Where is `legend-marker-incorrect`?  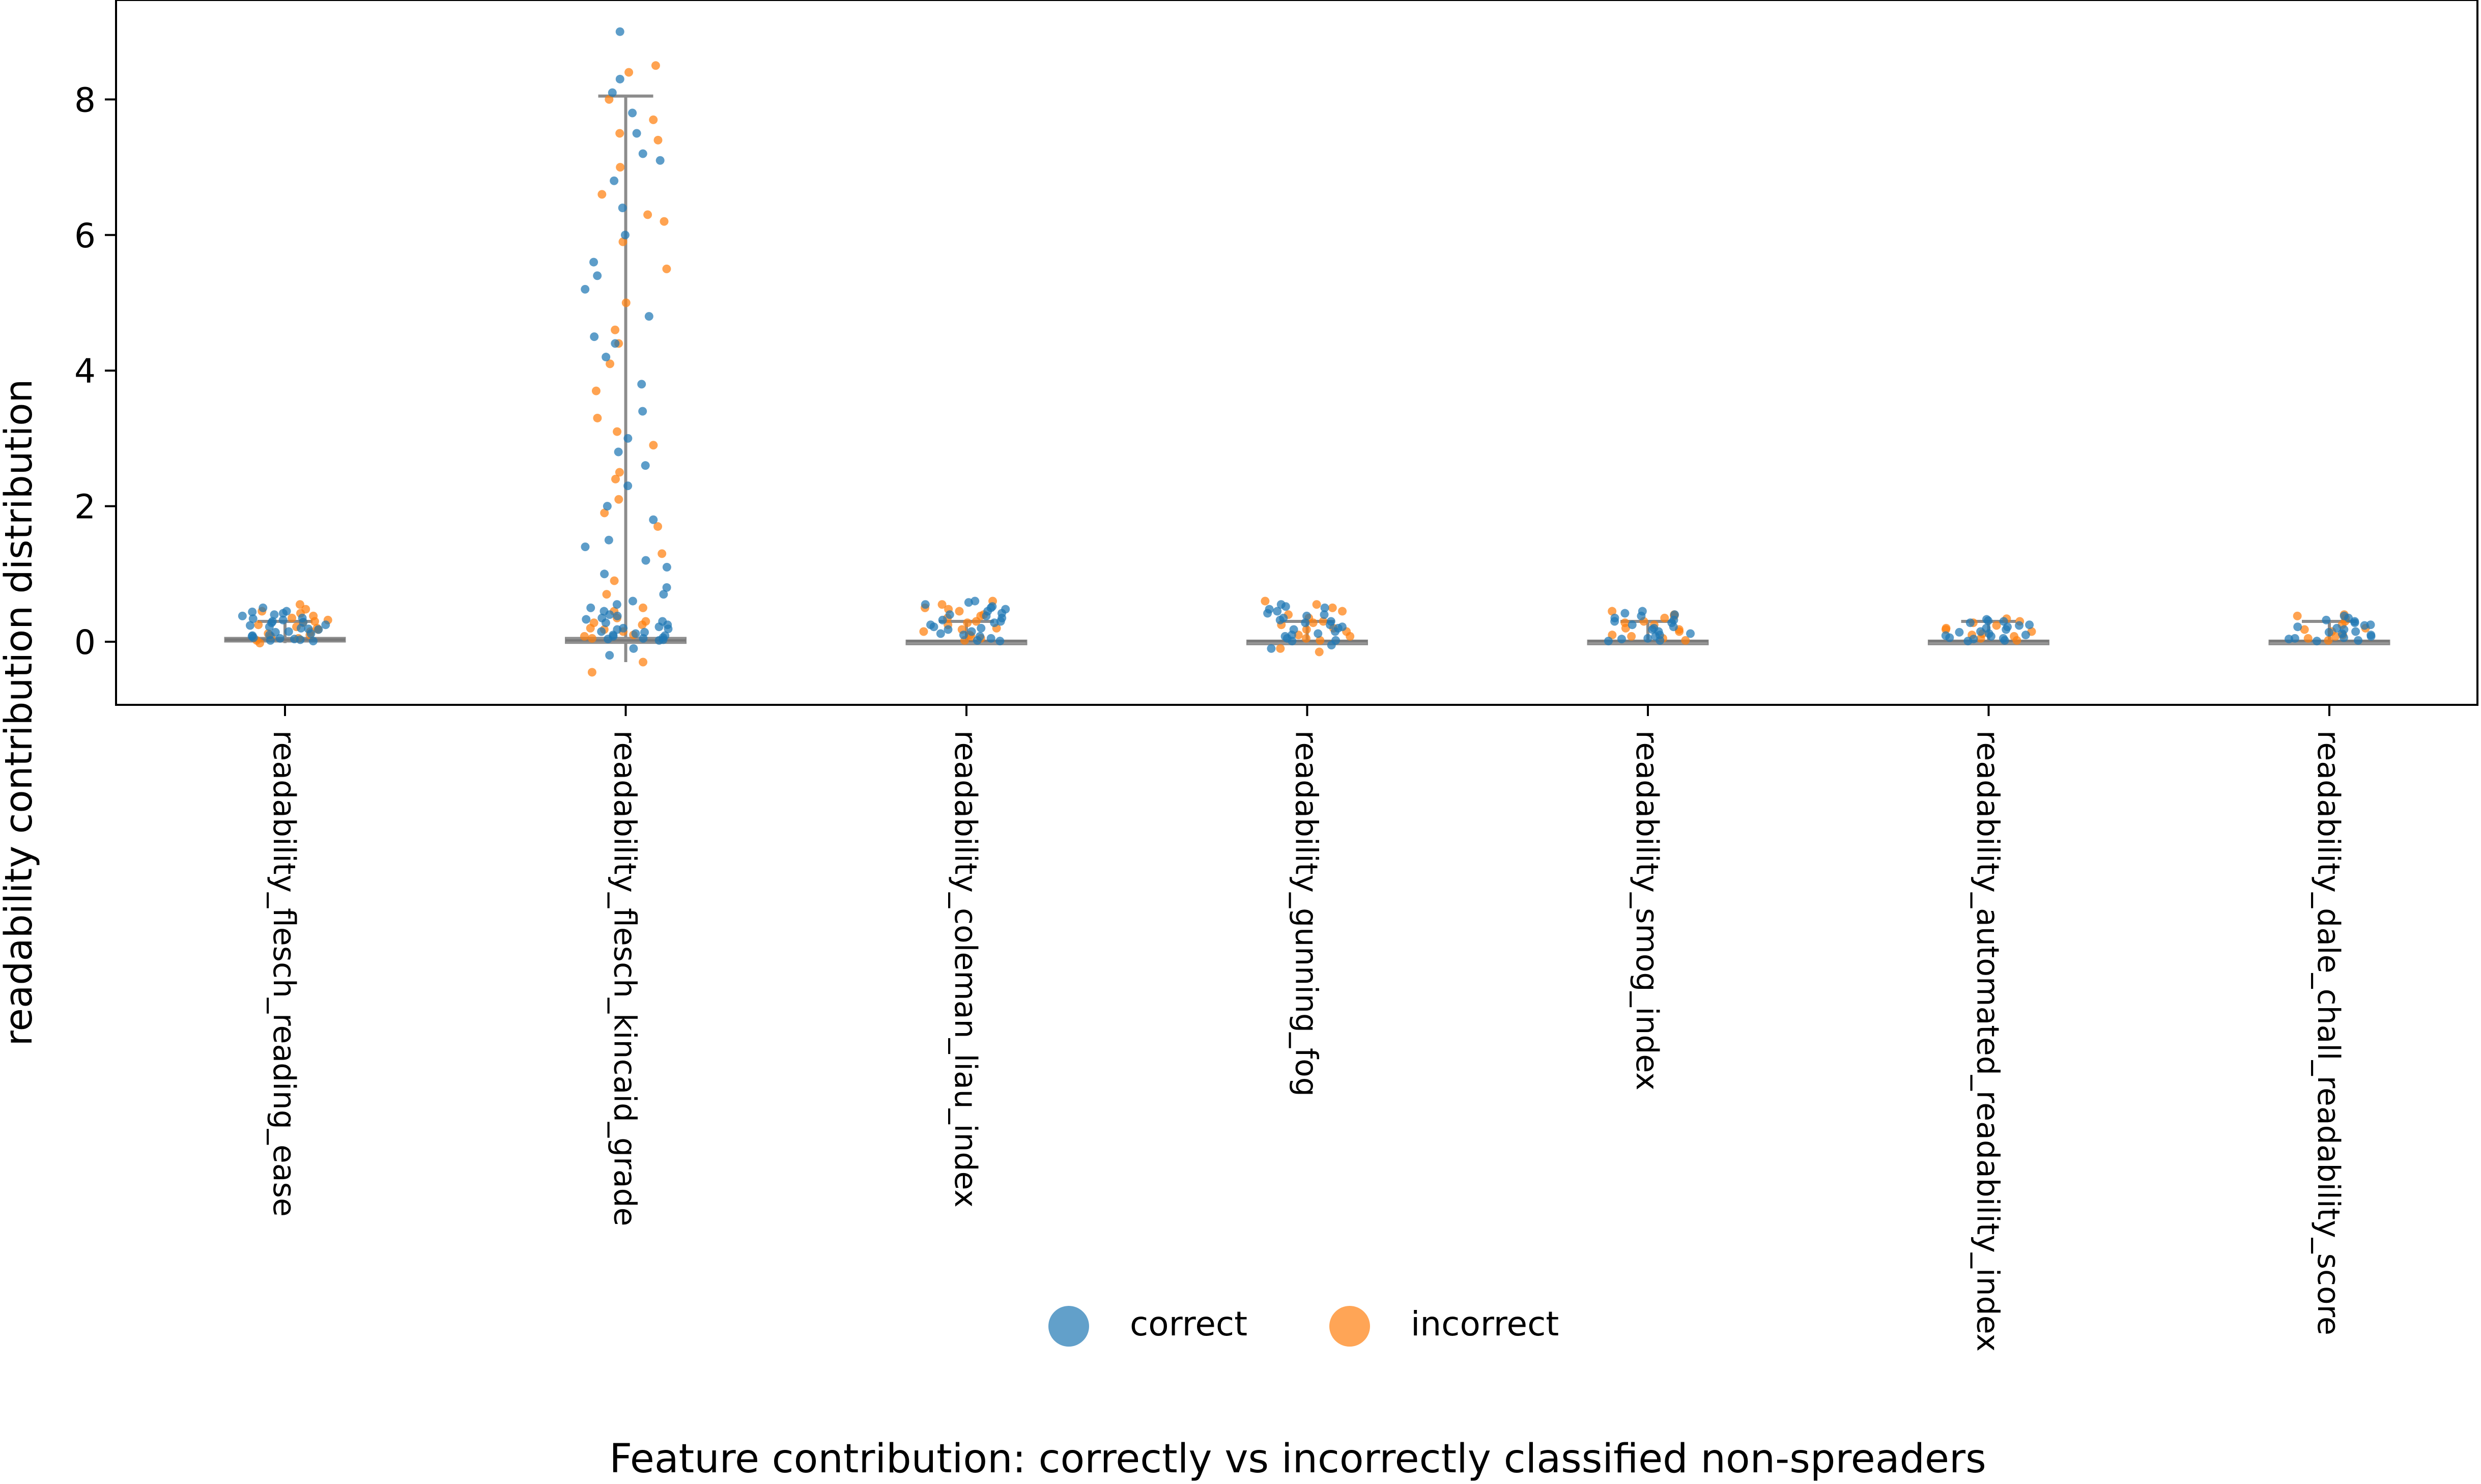
legend-marker-incorrect is located at coordinates (1349, 1327).